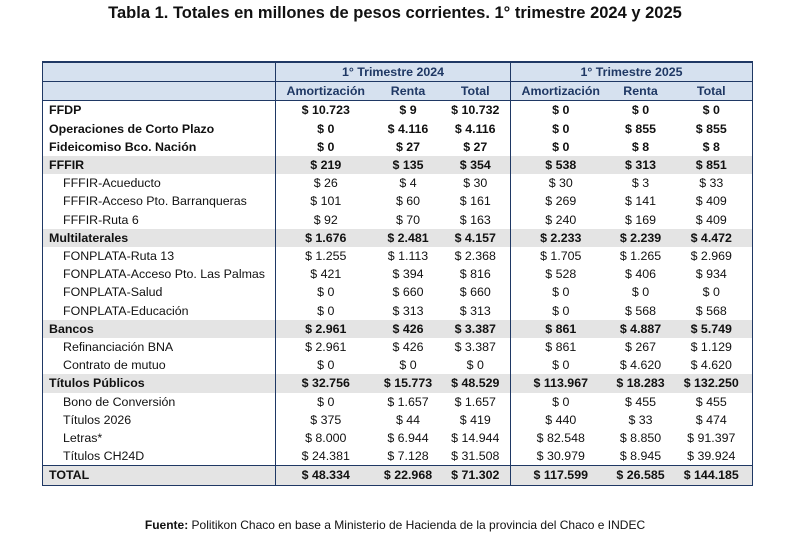 This screenshot has width=790, height=554. I want to click on row-label: Títulos CH24D, so click(104, 456).